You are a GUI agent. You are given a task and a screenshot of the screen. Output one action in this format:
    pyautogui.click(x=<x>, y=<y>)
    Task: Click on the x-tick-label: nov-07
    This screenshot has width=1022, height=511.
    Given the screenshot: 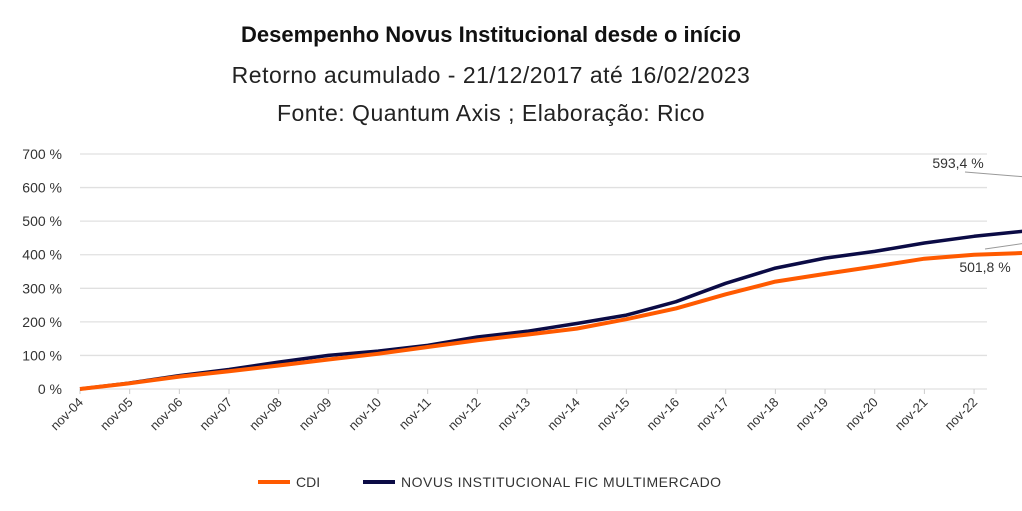 What is the action you would take?
    pyautogui.click(x=215, y=414)
    